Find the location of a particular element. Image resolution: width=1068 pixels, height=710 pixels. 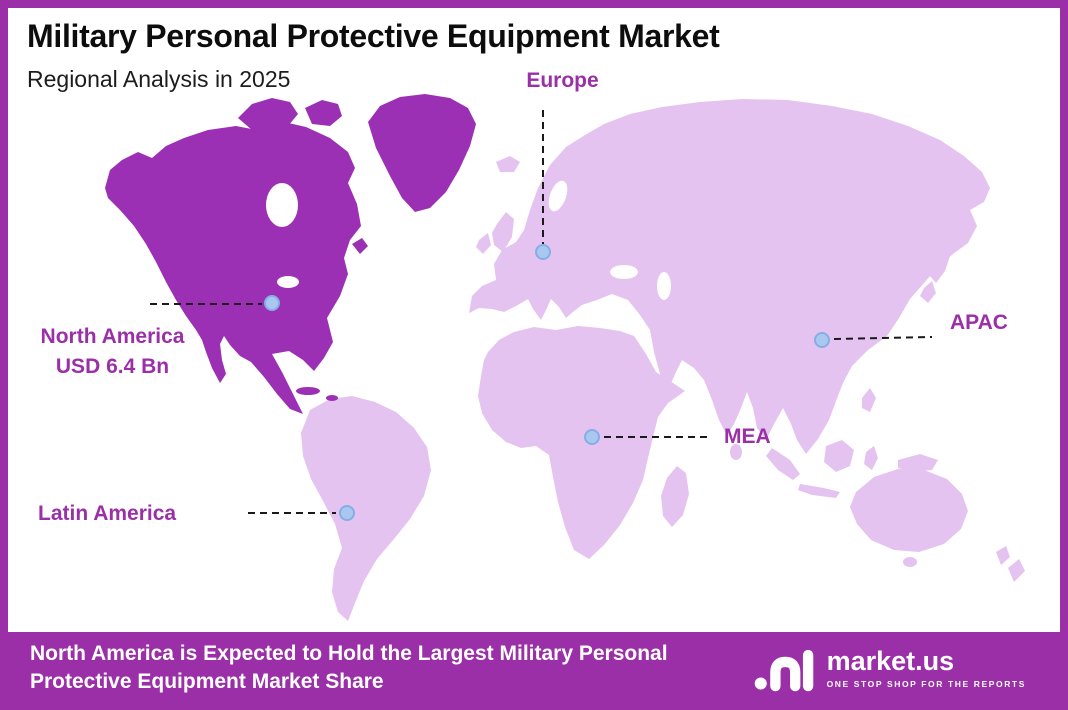

landmass-greenland is located at coordinates (422, 153).